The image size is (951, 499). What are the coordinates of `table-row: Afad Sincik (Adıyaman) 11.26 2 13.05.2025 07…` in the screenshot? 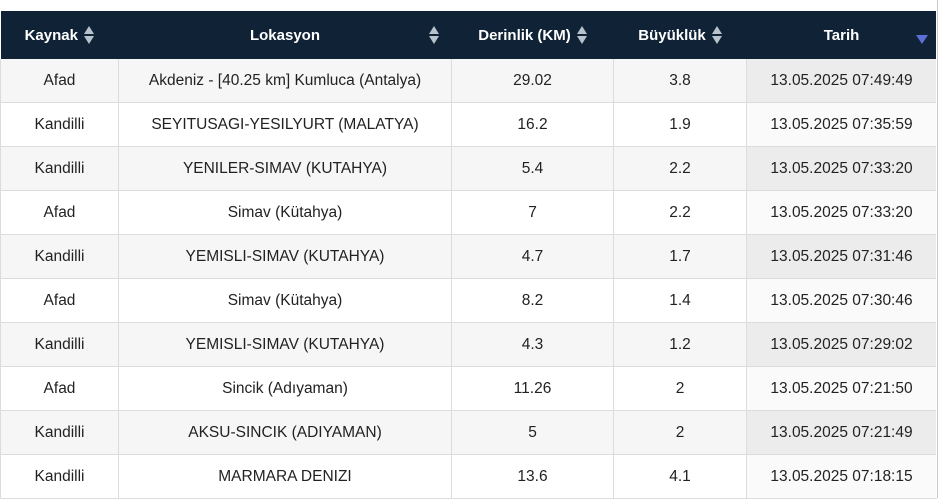 It's located at (468, 388).